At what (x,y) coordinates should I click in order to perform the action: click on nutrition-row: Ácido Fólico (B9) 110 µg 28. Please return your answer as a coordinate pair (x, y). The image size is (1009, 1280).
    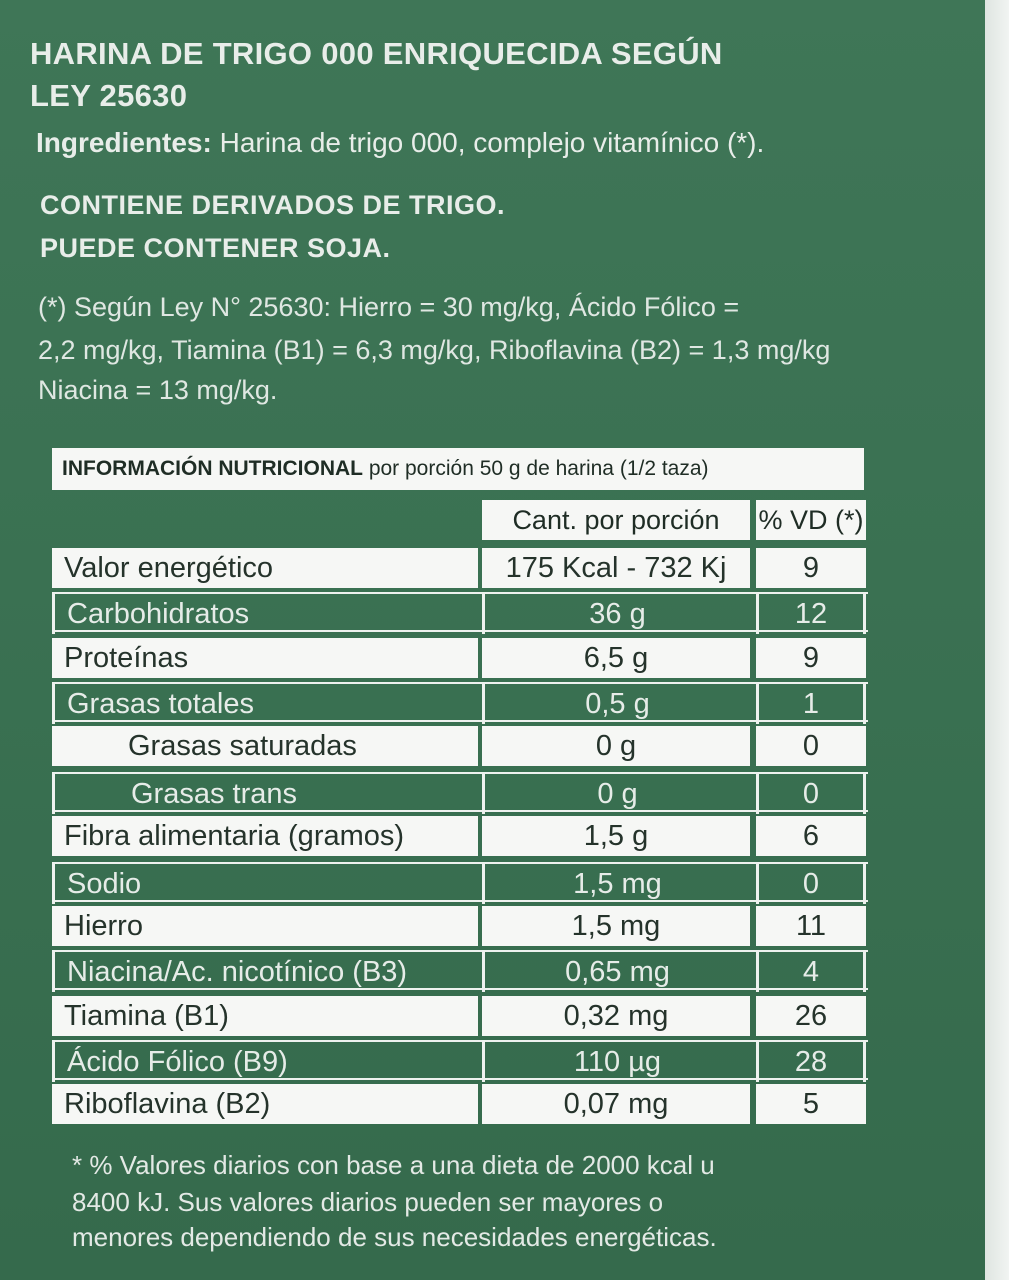
    Looking at the image, I should click on (460, 1061).